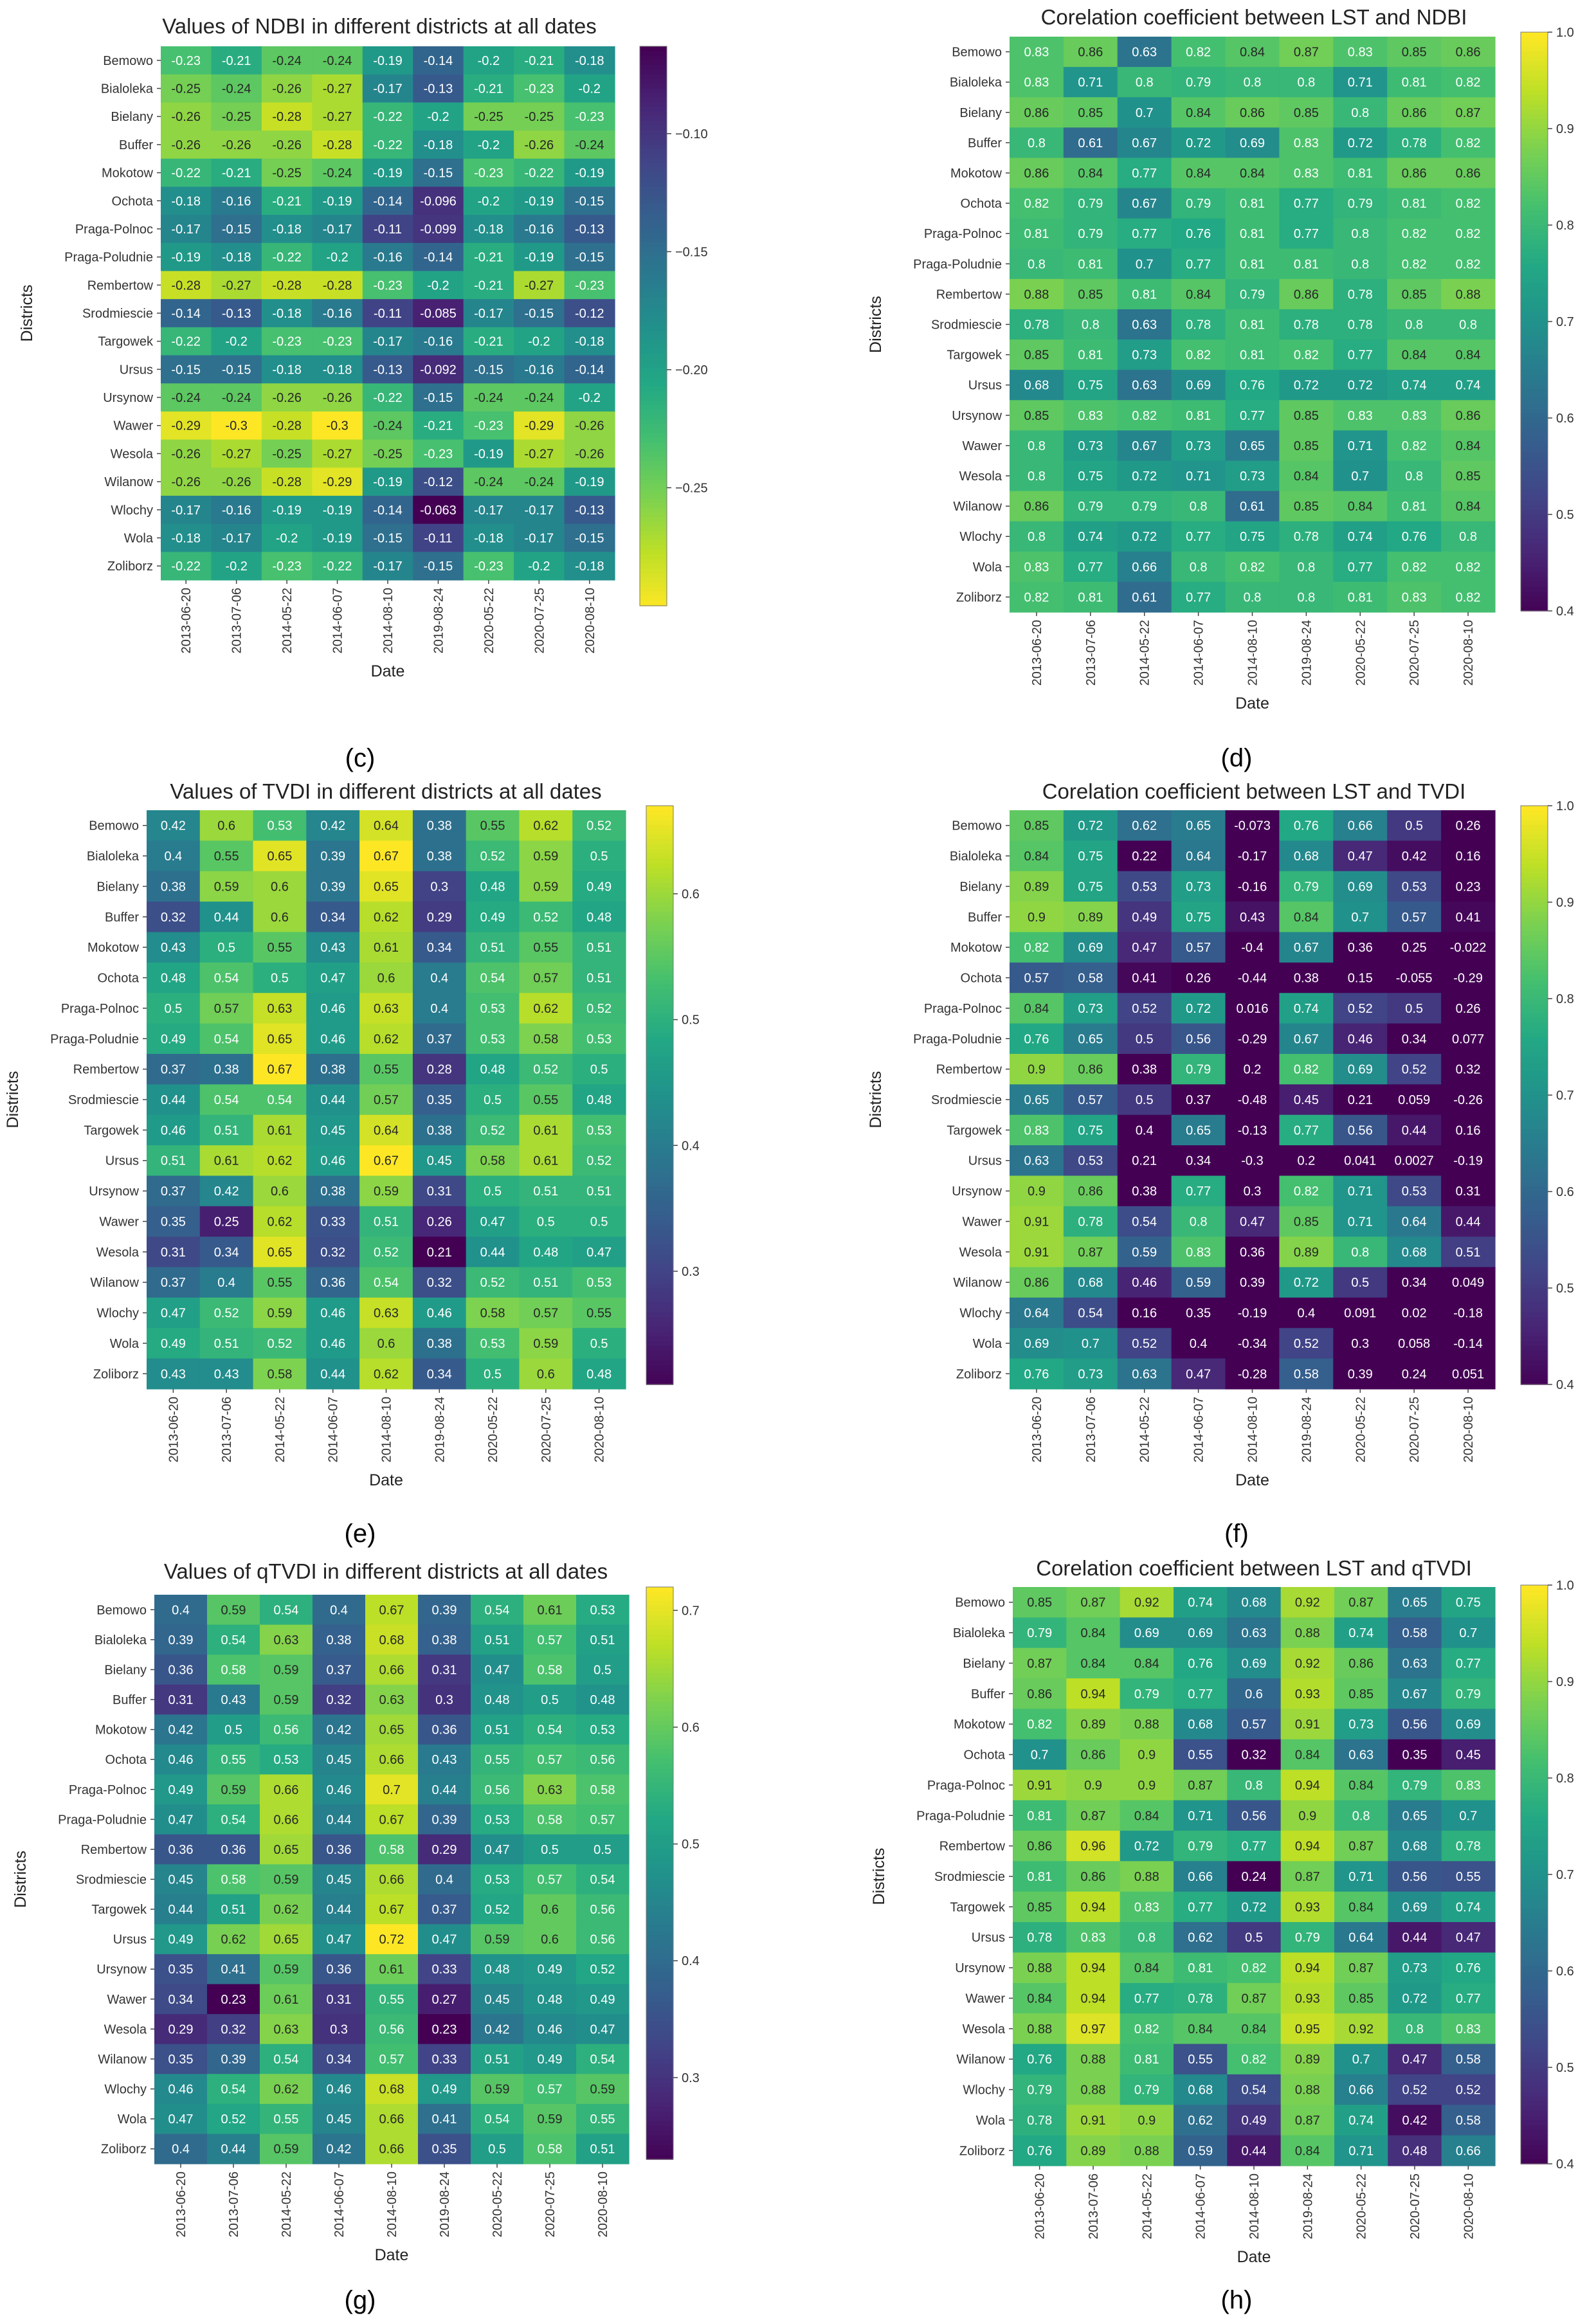 This screenshot has height=2322, width=1596. What do you see at coordinates (1307, 1816) in the screenshot?
I see `cell-value-label: 0.9` at bounding box center [1307, 1816].